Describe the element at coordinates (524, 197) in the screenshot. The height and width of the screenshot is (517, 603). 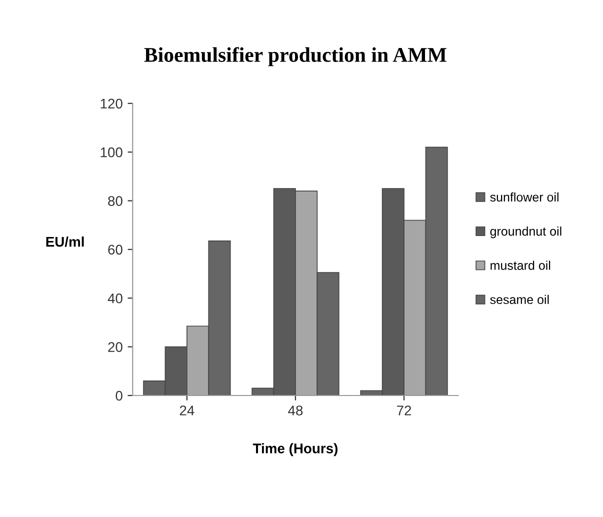
I see `legend-label: sunflower oil` at that location.